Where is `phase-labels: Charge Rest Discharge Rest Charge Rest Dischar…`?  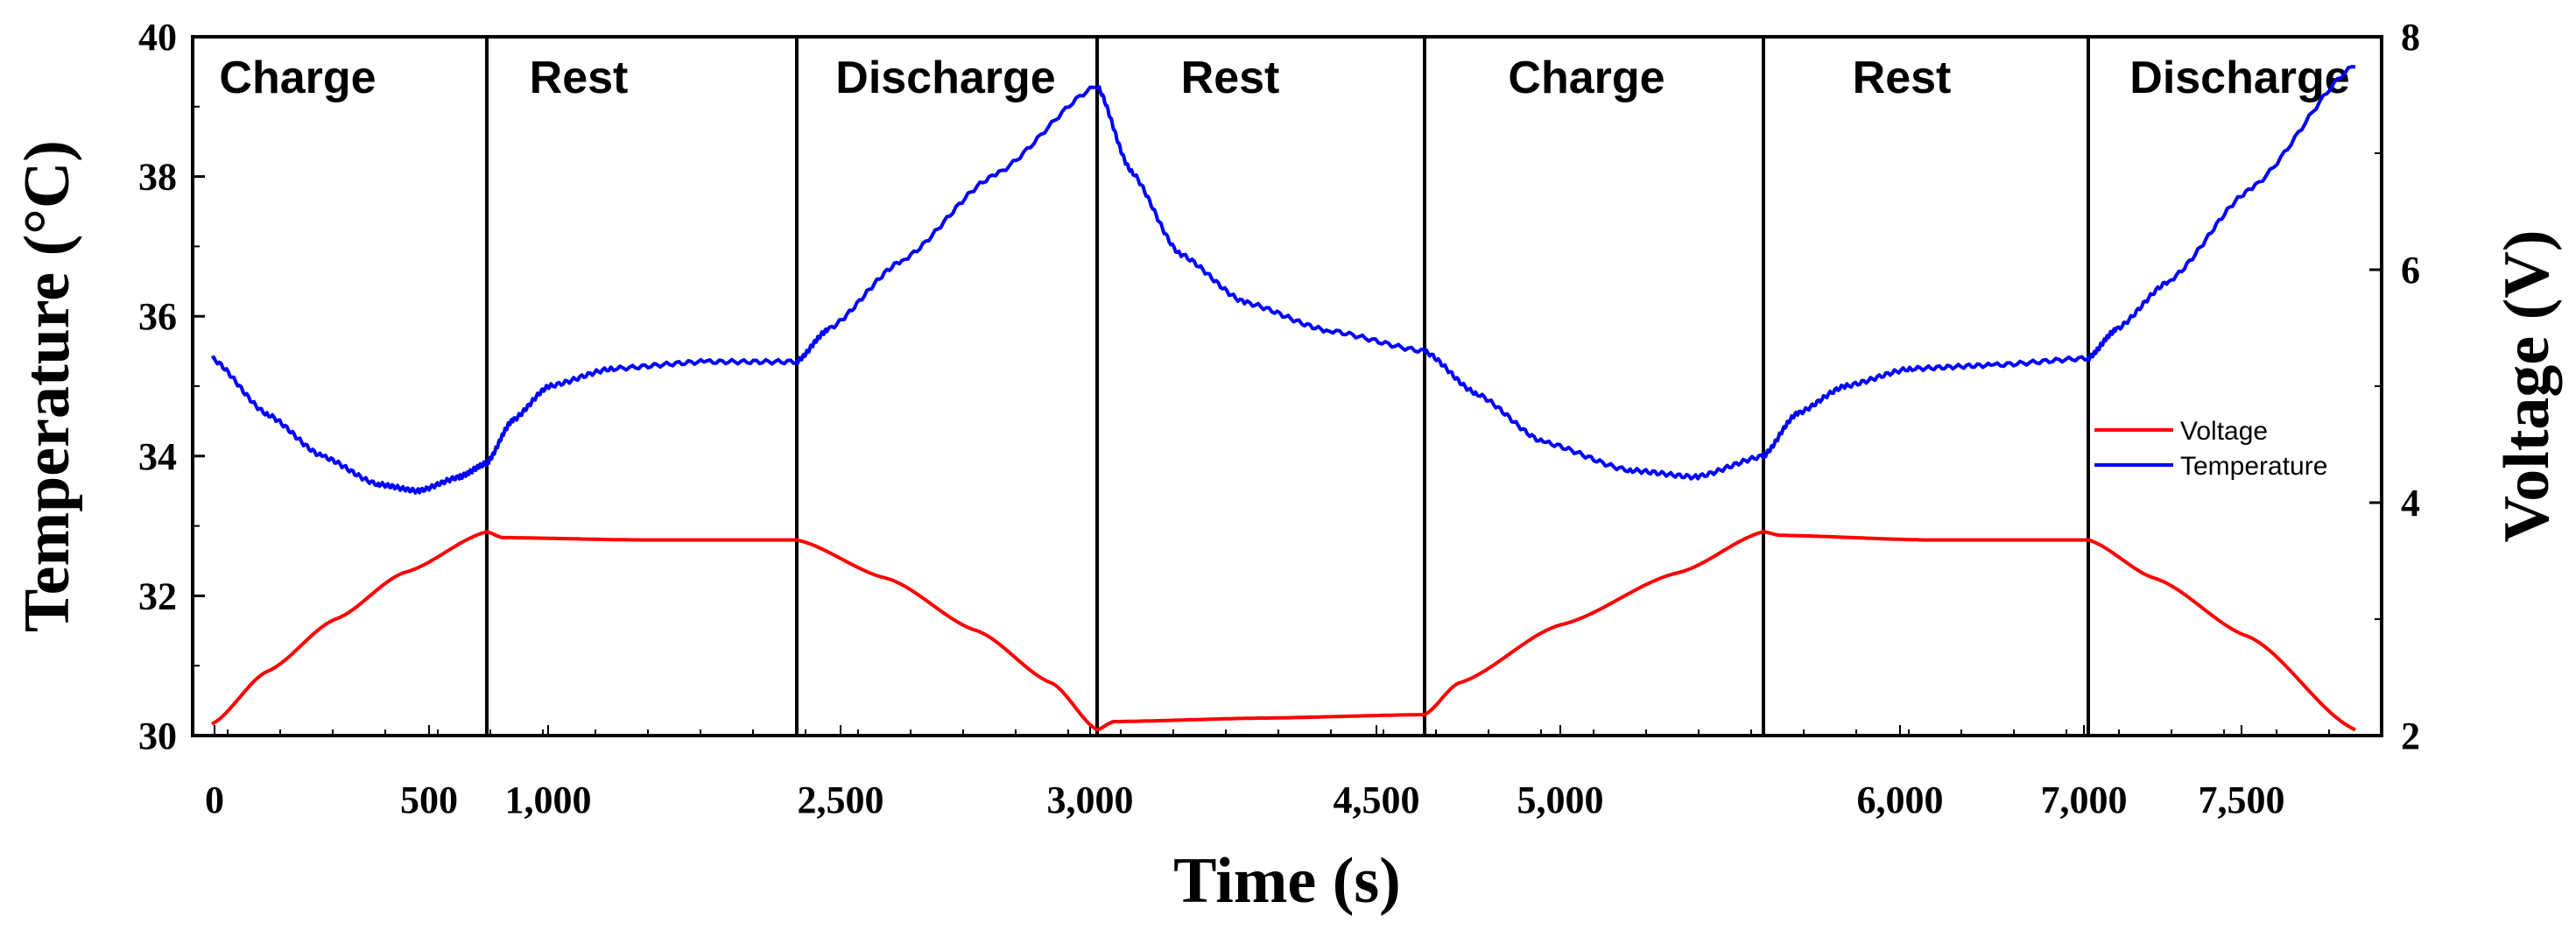
phase-labels: Charge Rest Discharge Rest Charge Rest Dischar… is located at coordinates (1284, 78).